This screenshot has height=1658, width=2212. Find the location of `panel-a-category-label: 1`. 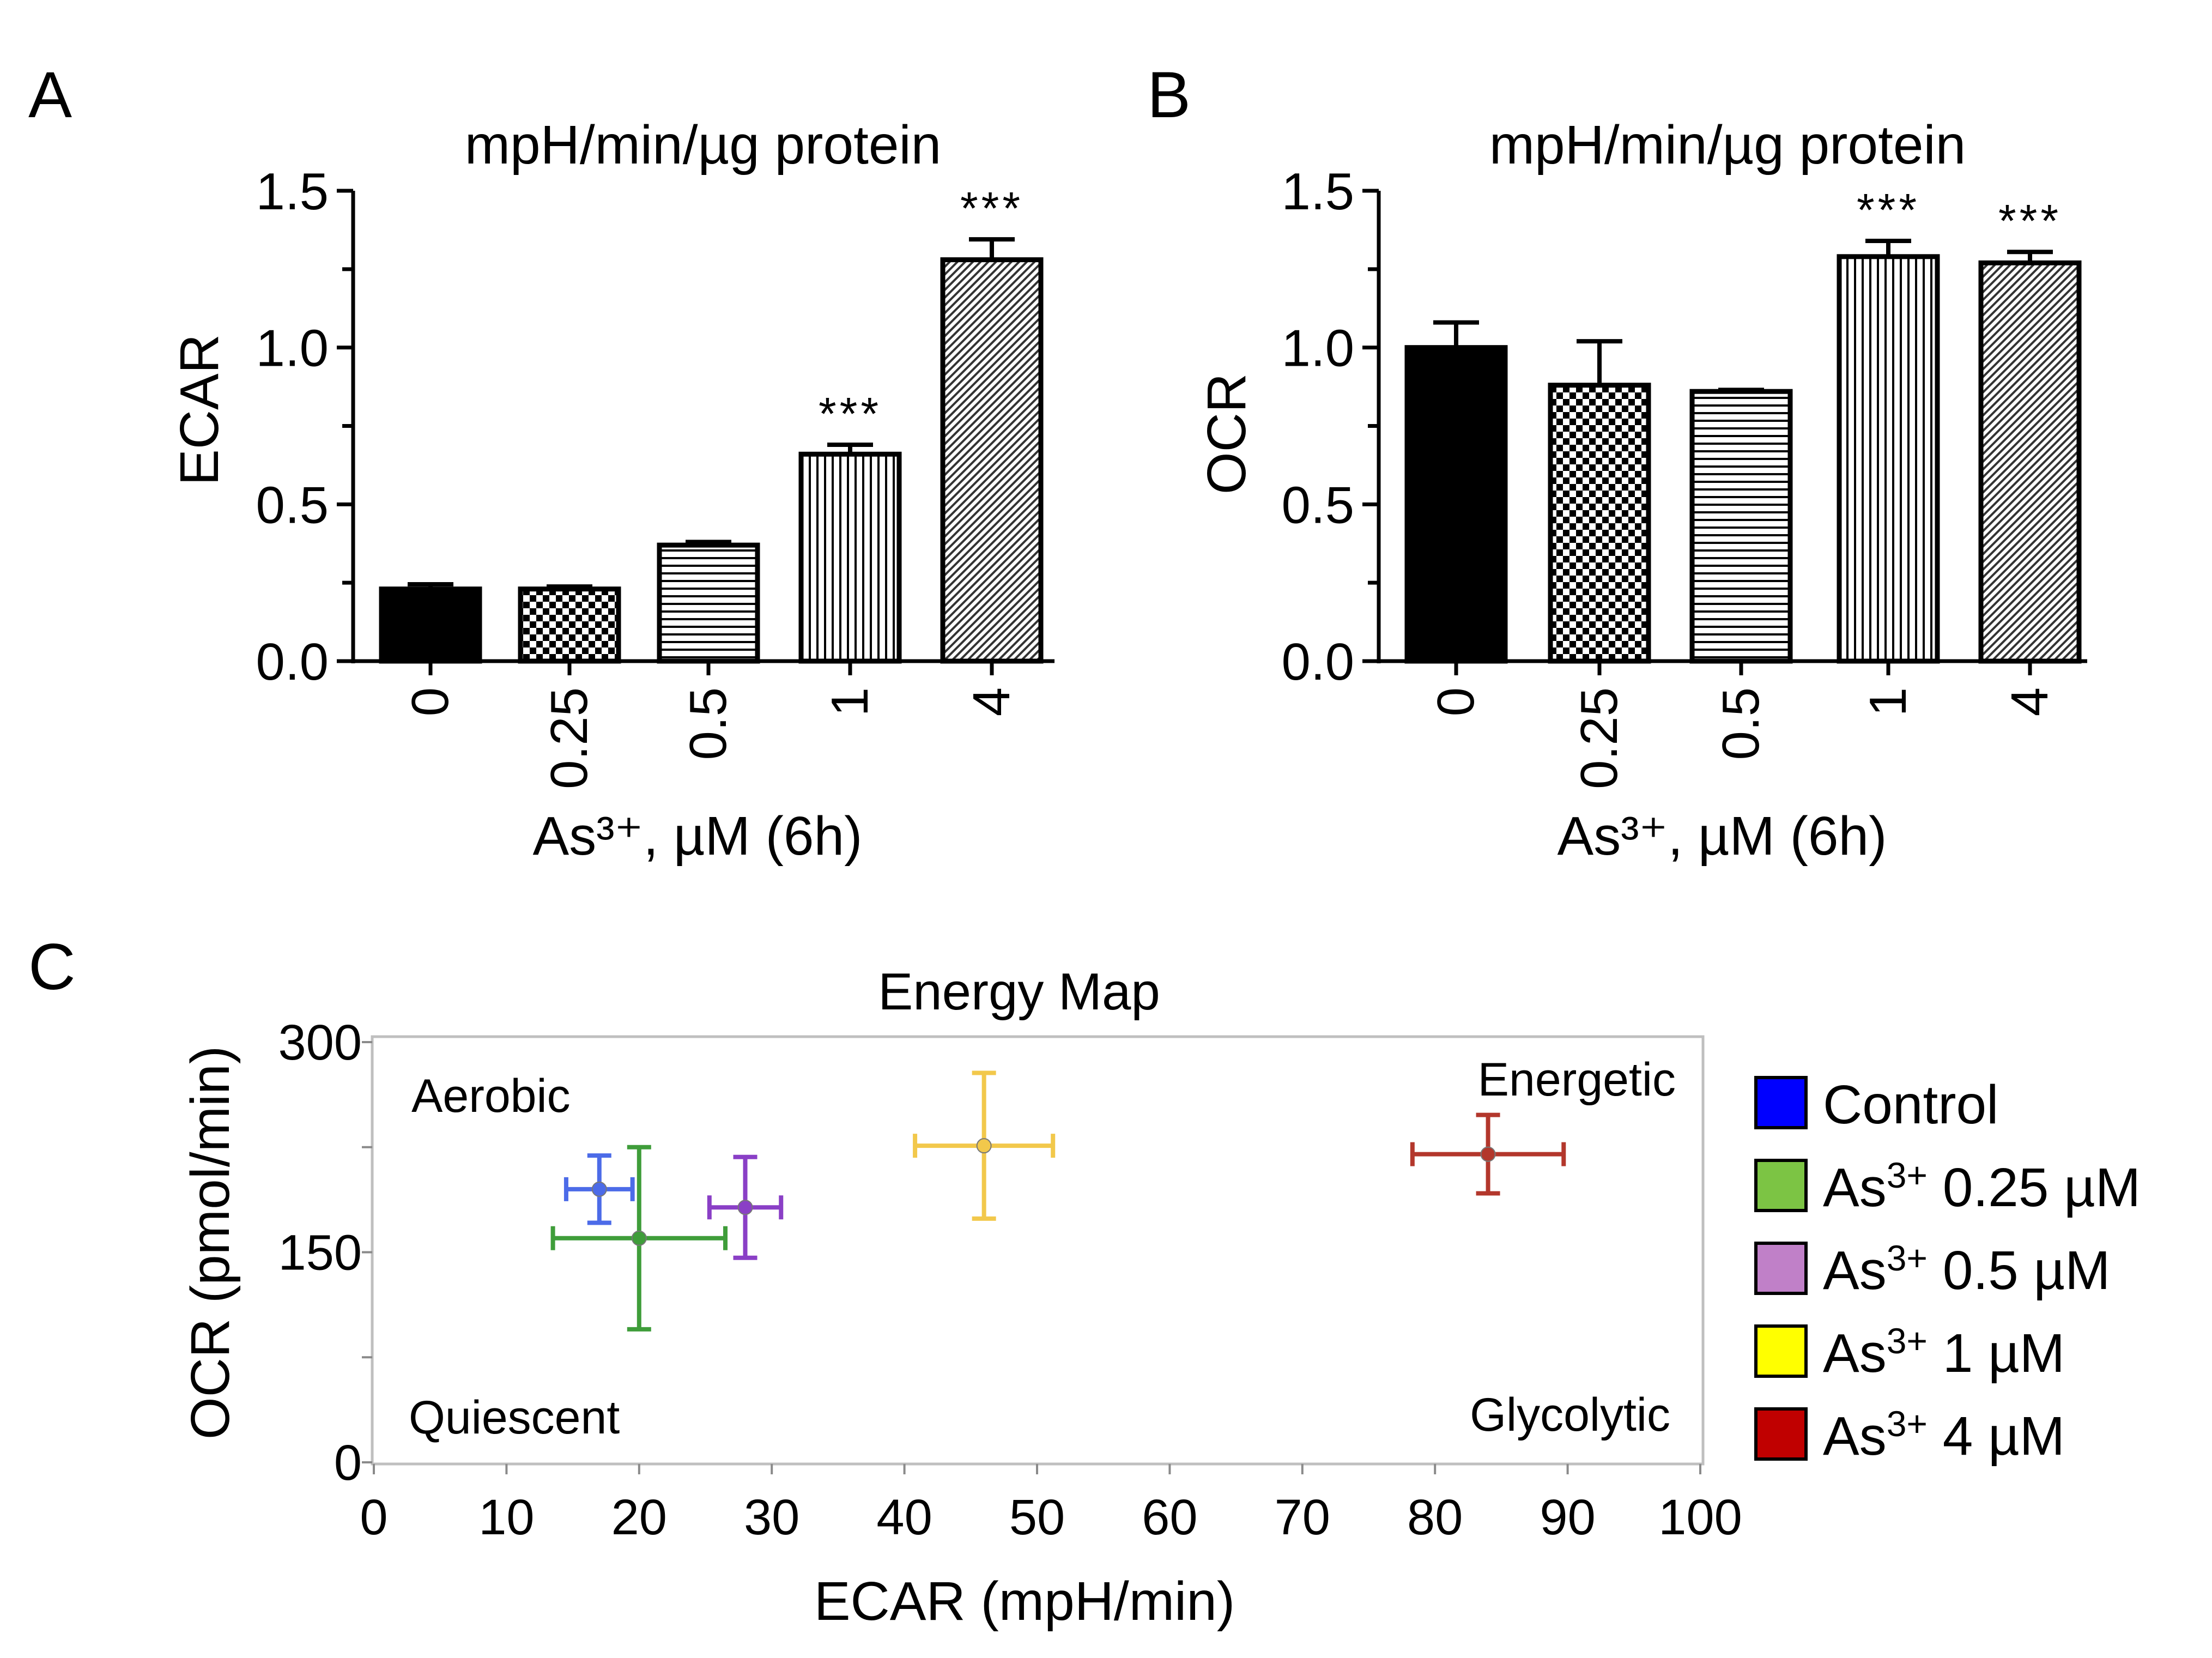

panel-a-category-label: 1 is located at coordinates (850, 702).